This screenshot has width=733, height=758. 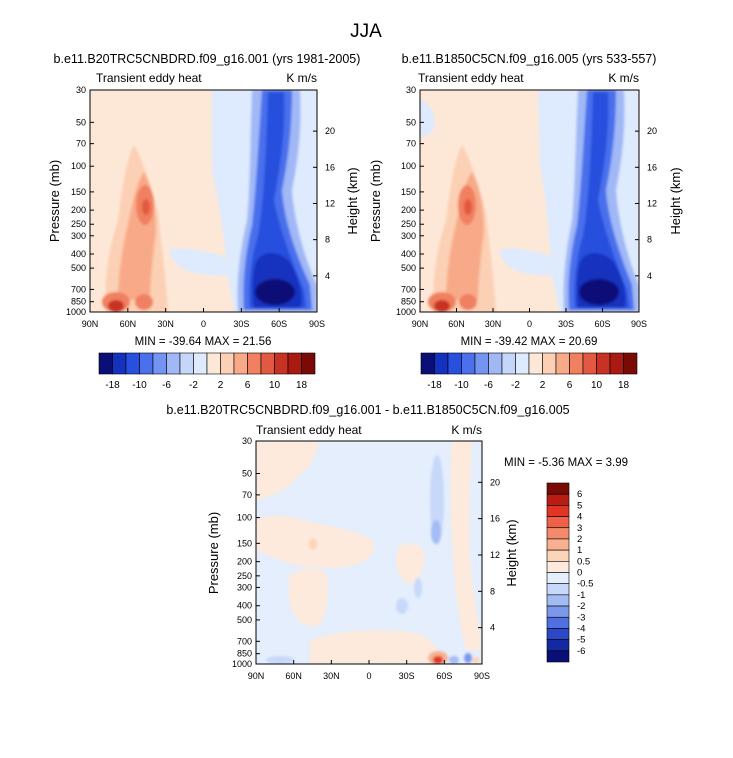 What do you see at coordinates (529, 342) in the screenshot?
I see `panel-2-stats: MIN = -39.42 MAX = 20.69` at bounding box center [529, 342].